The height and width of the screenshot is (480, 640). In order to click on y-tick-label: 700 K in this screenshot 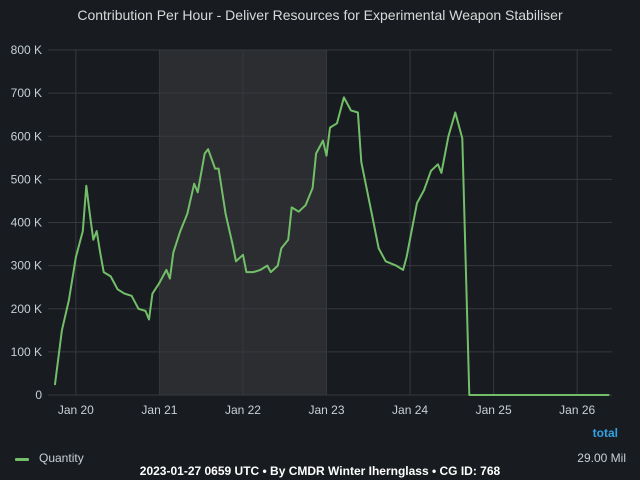, I will do `click(26, 93)`.